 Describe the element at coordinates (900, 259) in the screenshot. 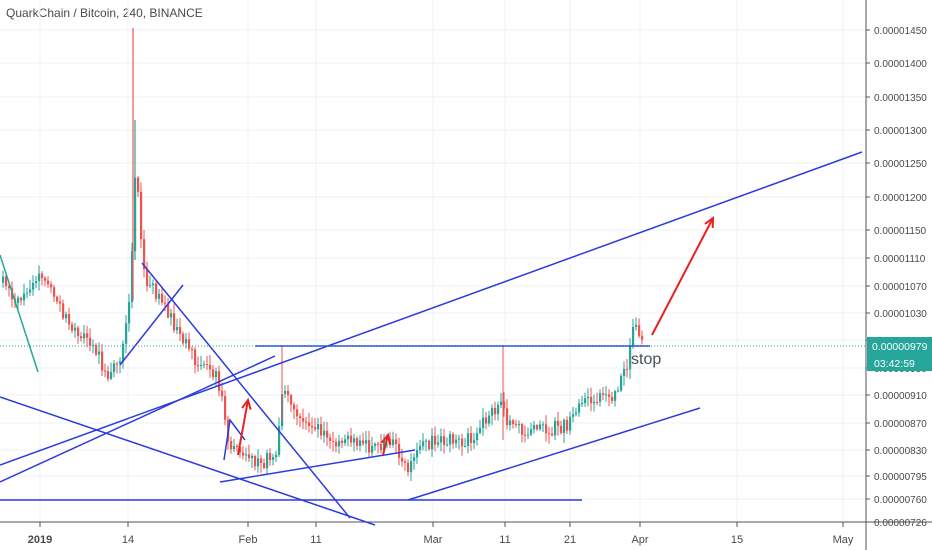

I see `y-tick-label: 0.00001110` at that location.